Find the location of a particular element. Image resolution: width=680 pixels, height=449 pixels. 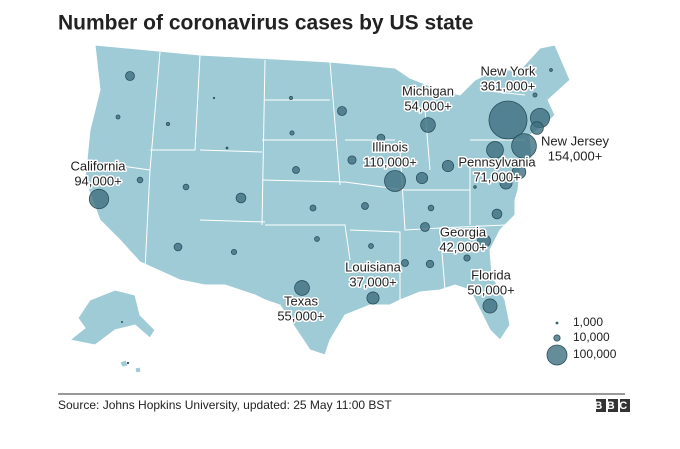

state-value: 55,000+ is located at coordinates (300, 315).